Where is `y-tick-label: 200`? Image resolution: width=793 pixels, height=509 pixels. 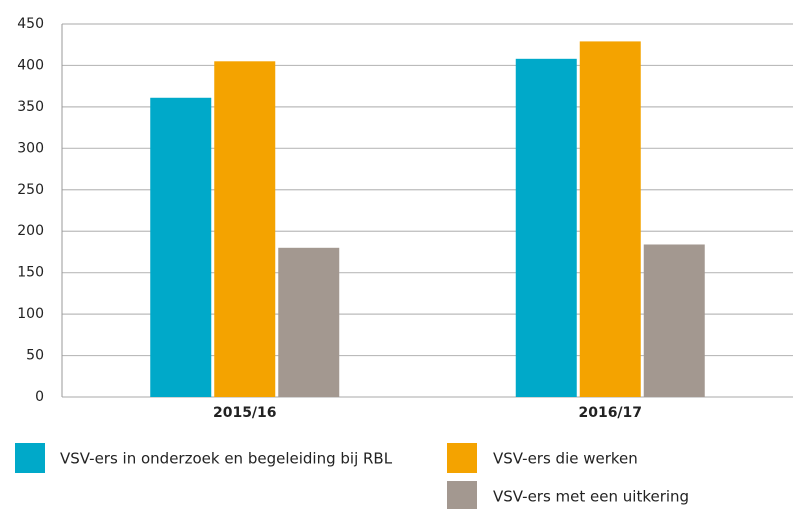 y-tick-label: 200 is located at coordinates (30, 231).